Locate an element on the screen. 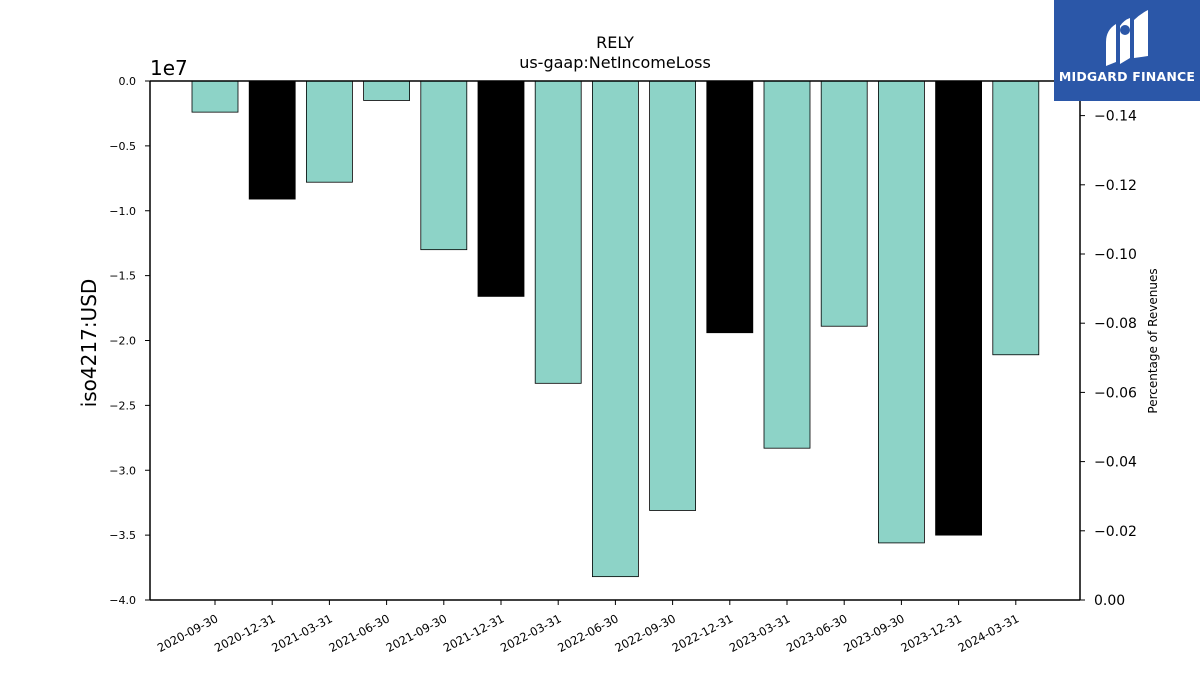  y2-tick-label: −0.06 is located at coordinates (1115, 393).